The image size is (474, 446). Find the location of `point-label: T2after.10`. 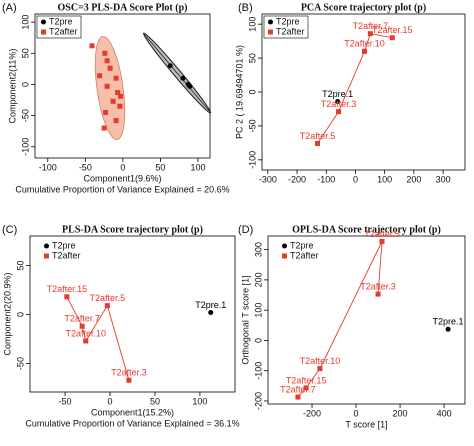

point-label: T2after.10 is located at coordinates (85, 333).